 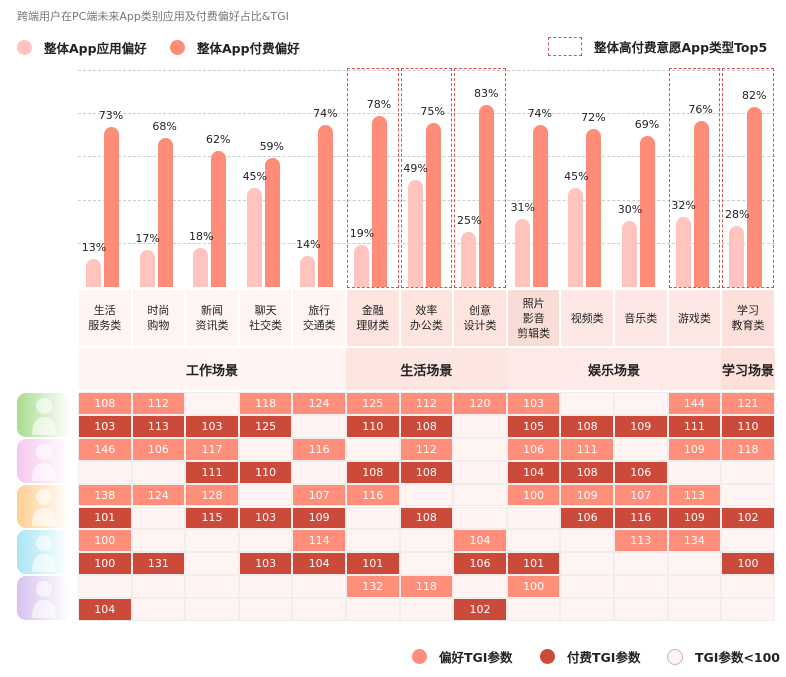 I want to click on bar-pay-label: 62%, so click(x=218, y=140).